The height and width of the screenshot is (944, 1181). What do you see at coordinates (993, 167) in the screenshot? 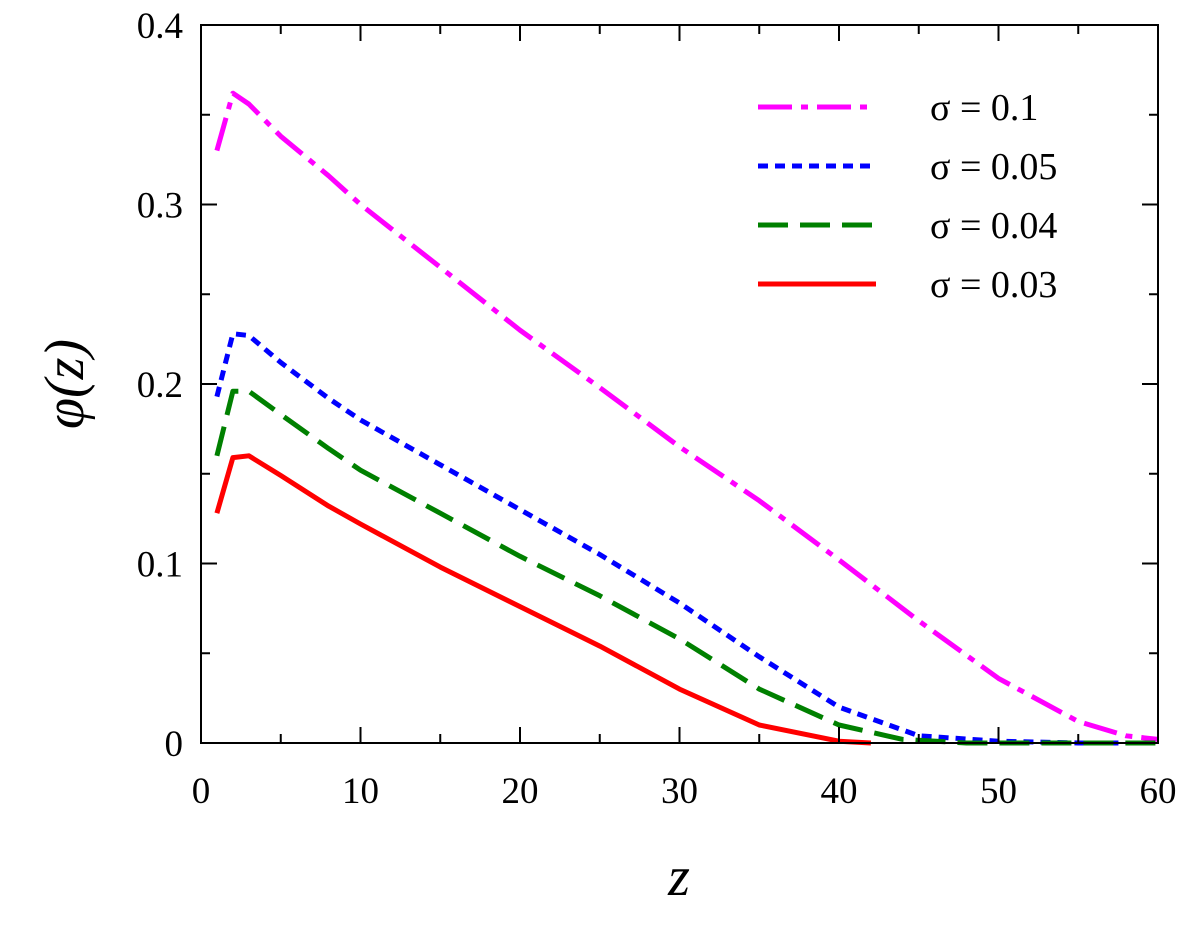
I see `legend-label-2: σ = 0.05` at bounding box center [993, 167].